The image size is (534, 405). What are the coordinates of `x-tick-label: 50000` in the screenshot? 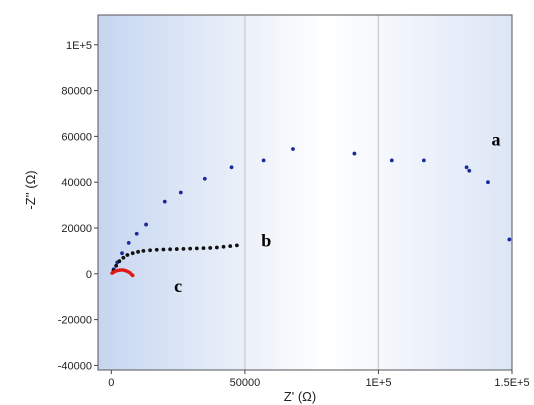 It's located at (245, 383).